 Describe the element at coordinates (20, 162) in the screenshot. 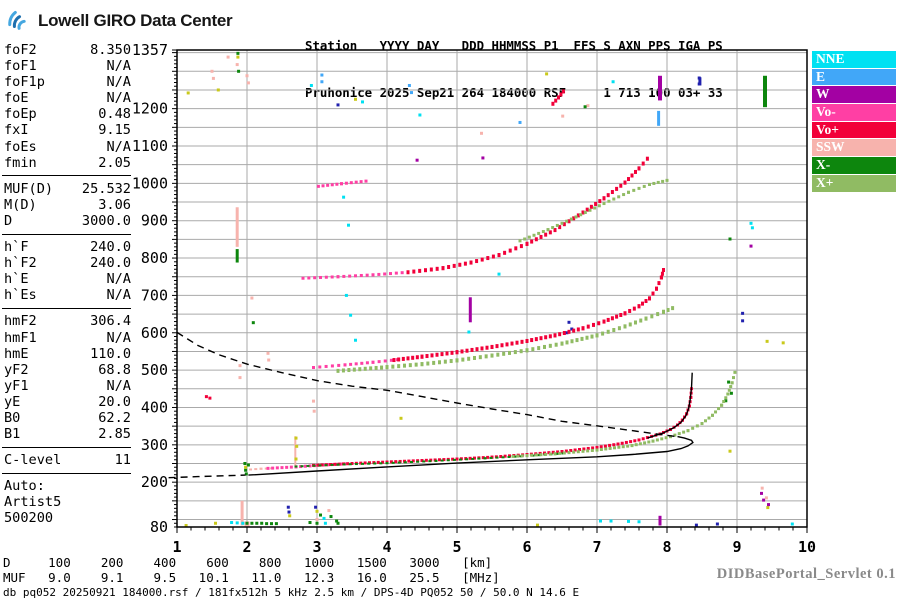

I see `measurement-label: fmin` at that location.